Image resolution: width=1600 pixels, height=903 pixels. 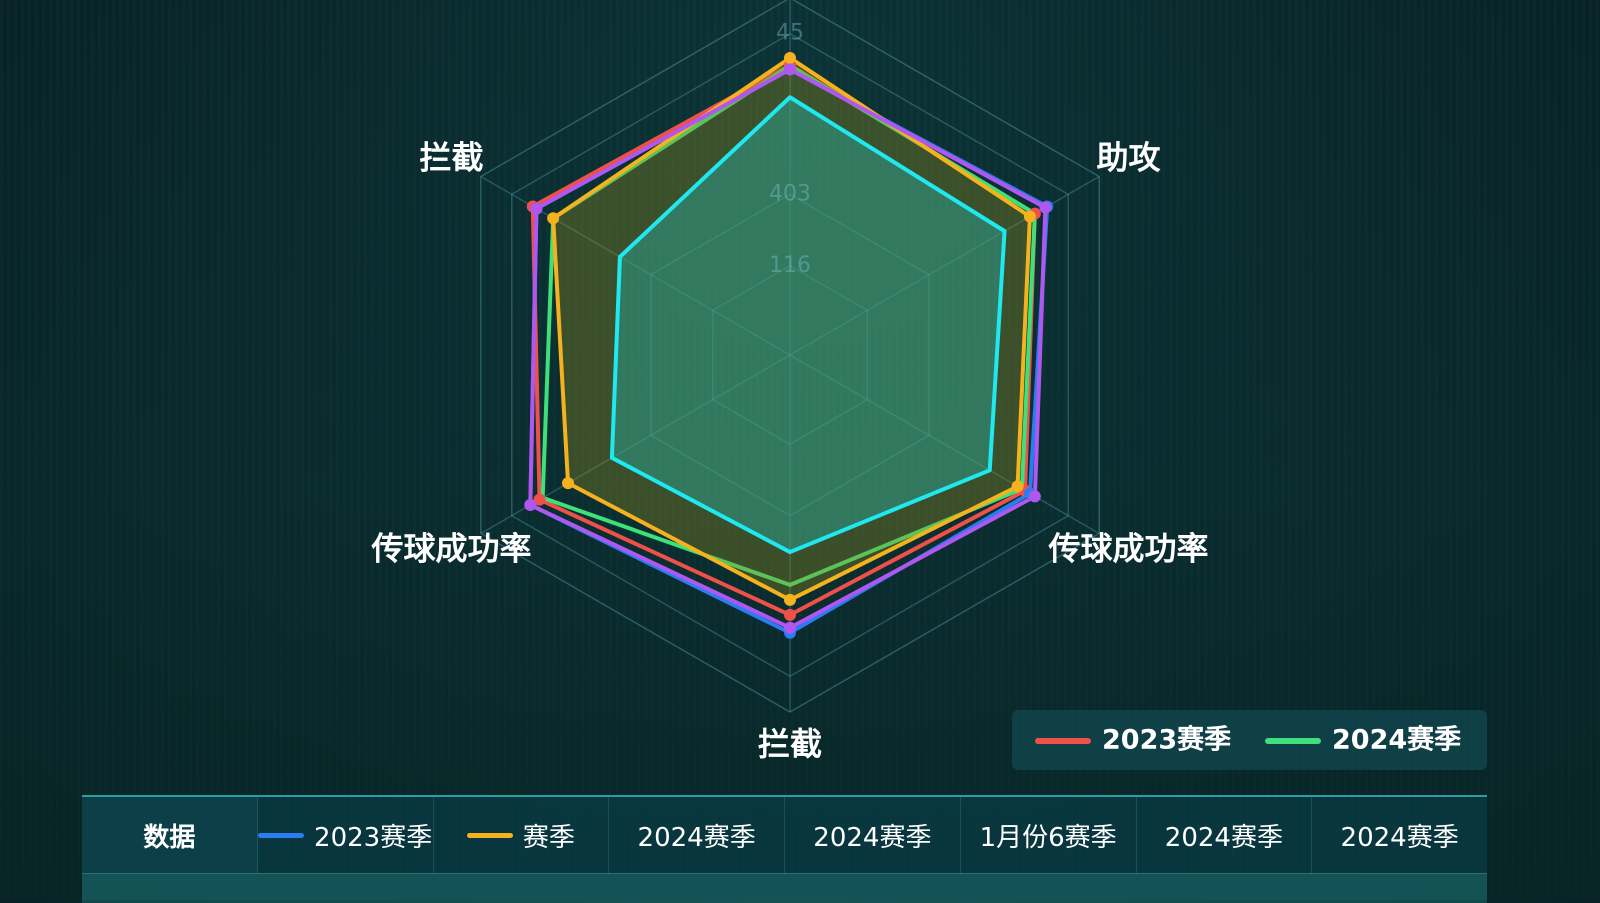 What do you see at coordinates (784, 888) in the screenshot?
I see `table-row` at bounding box center [784, 888].